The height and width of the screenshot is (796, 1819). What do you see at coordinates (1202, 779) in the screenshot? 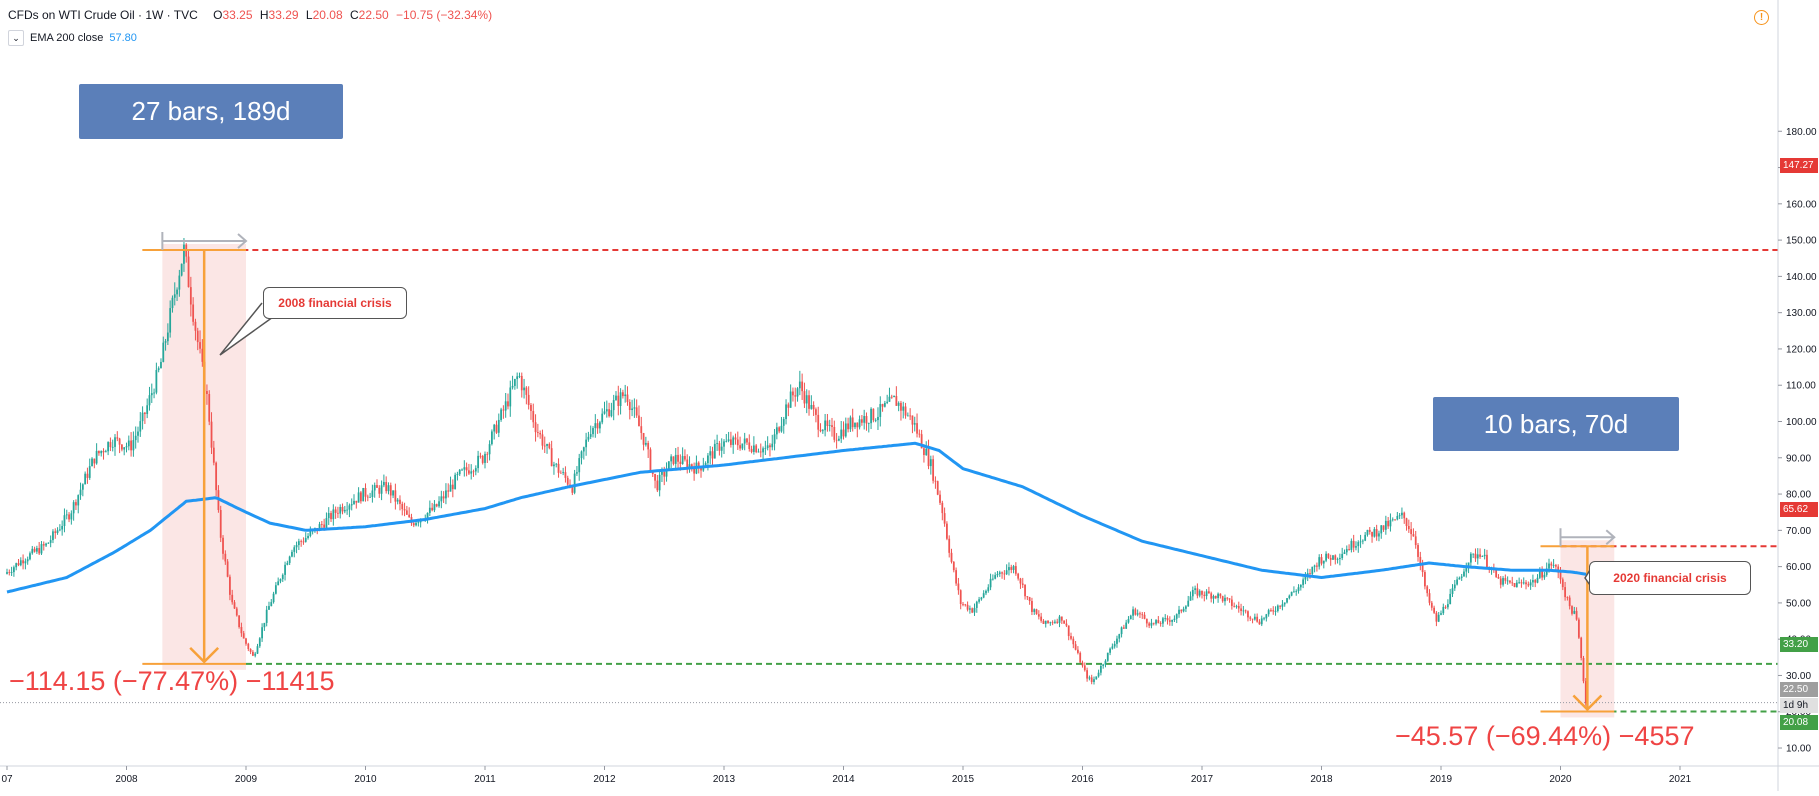
I see `time-tick-label: 2017` at bounding box center [1202, 779].